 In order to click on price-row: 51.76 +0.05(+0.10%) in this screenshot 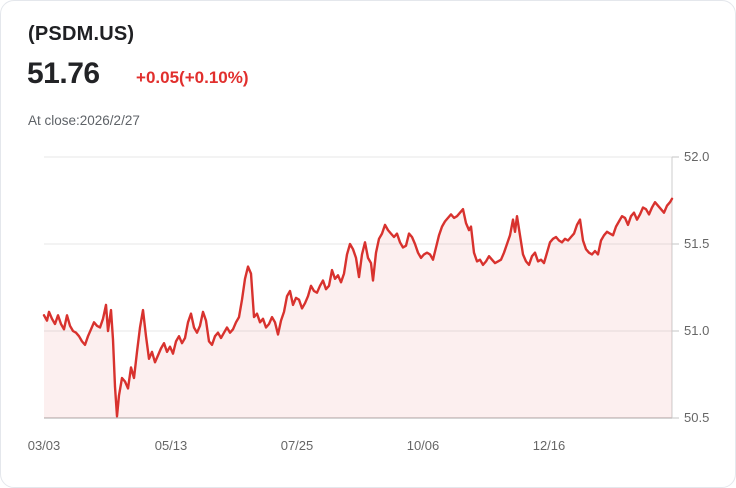, I will do `click(138, 74)`.